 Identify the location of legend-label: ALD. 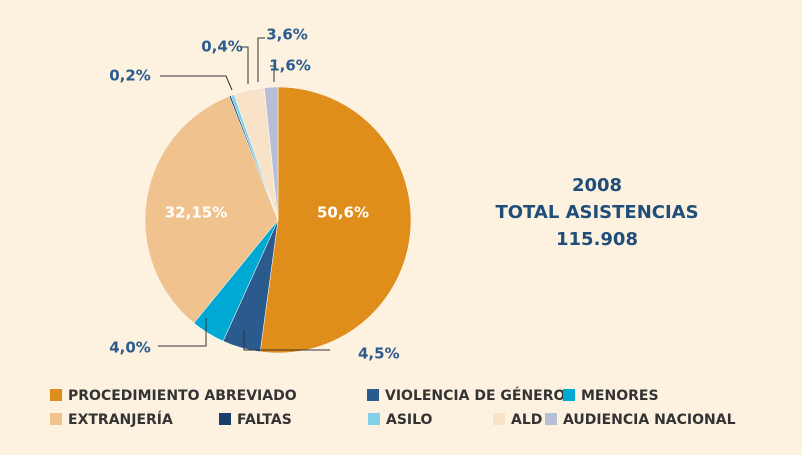
(526, 420).